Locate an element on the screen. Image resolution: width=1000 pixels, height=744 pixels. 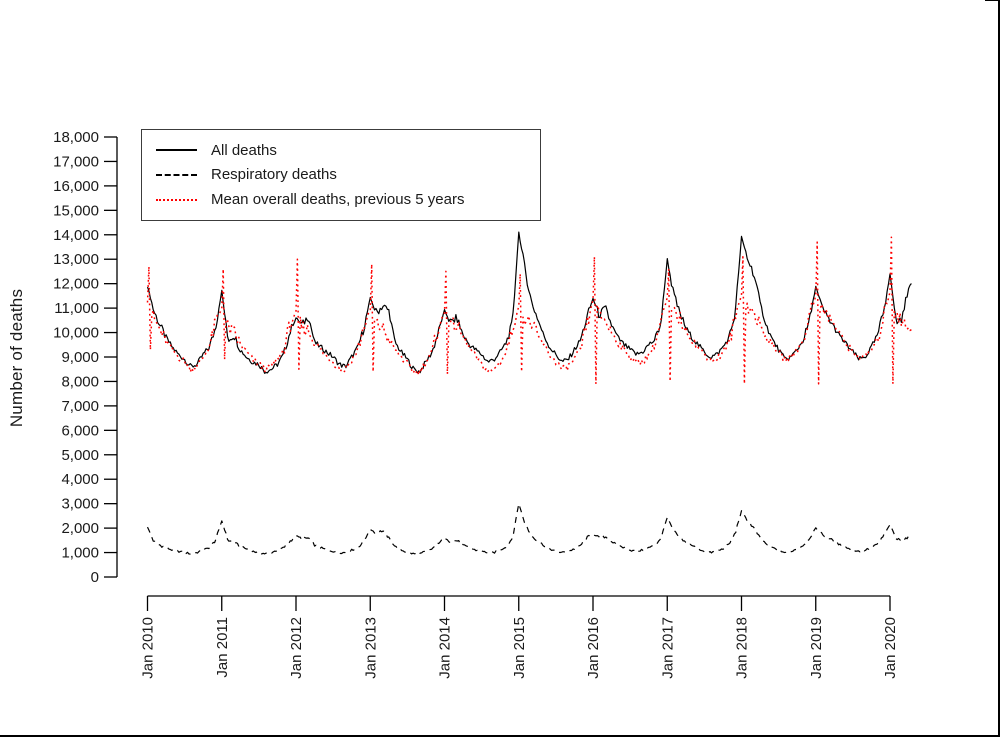
x-tick-label: Jan 2020 is located at coordinates (890, 648).